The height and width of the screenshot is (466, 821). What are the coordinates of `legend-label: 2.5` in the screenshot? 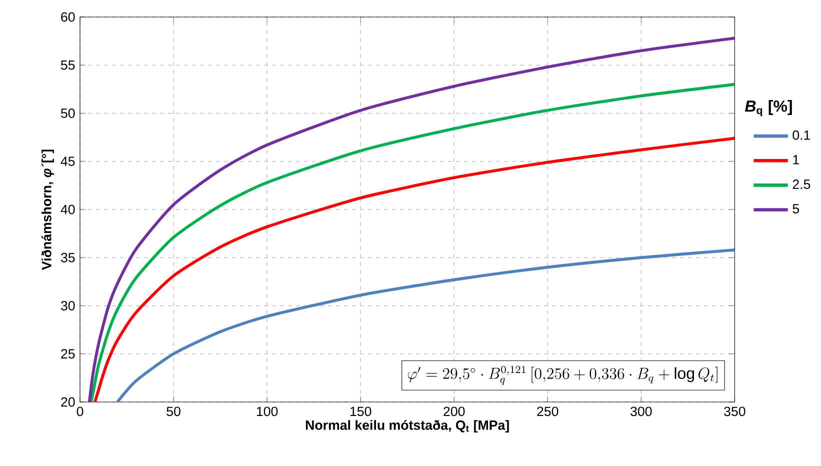 It's located at (801, 184).